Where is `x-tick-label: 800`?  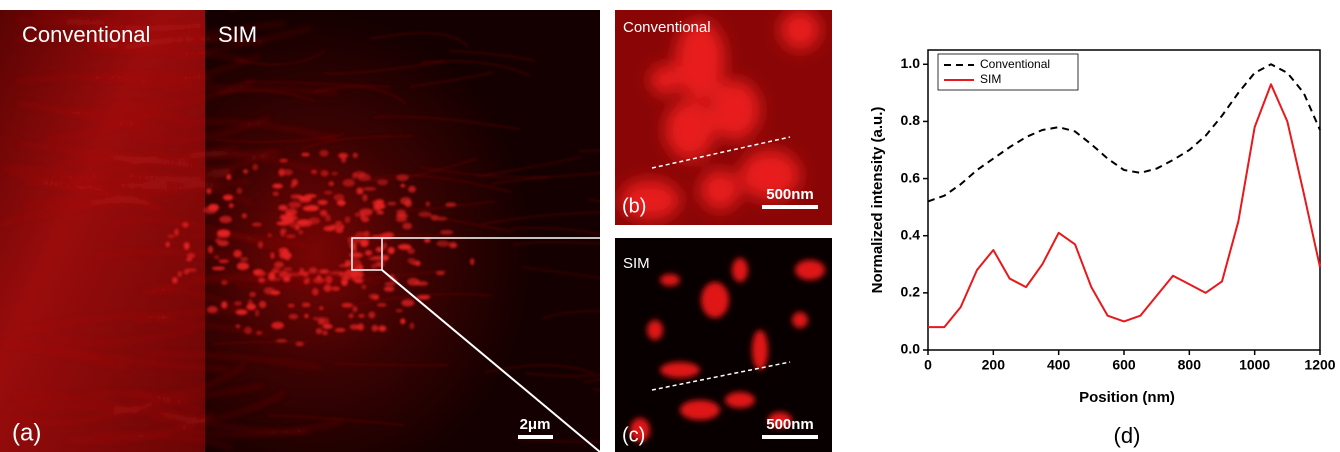
x-tick-label: 800 is located at coordinates (1190, 365).